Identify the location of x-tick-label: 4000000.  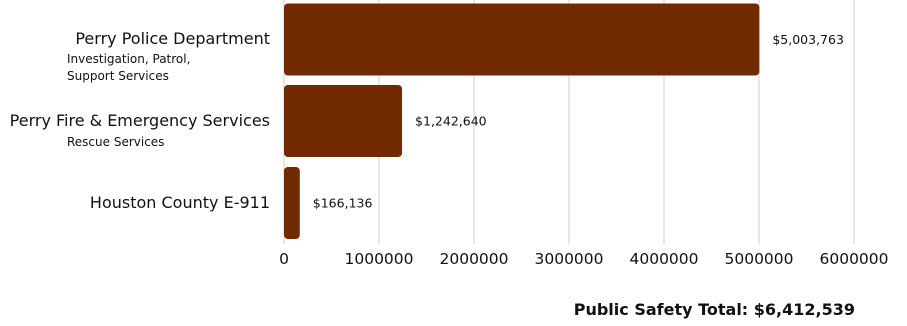
(663, 259).